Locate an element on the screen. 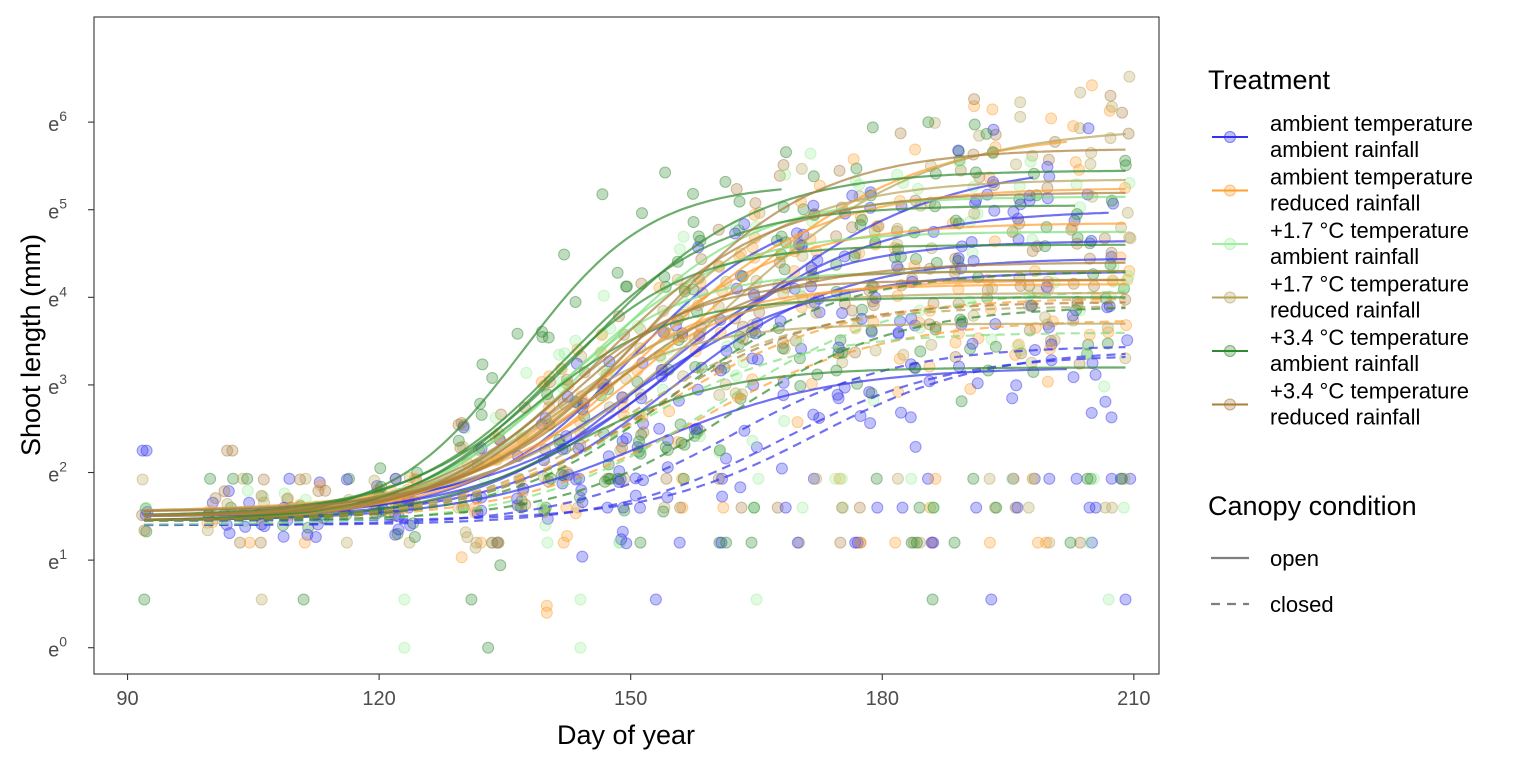 The height and width of the screenshot is (768, 1536). x-tick-label: 90 is located at coordinates (127, 699).